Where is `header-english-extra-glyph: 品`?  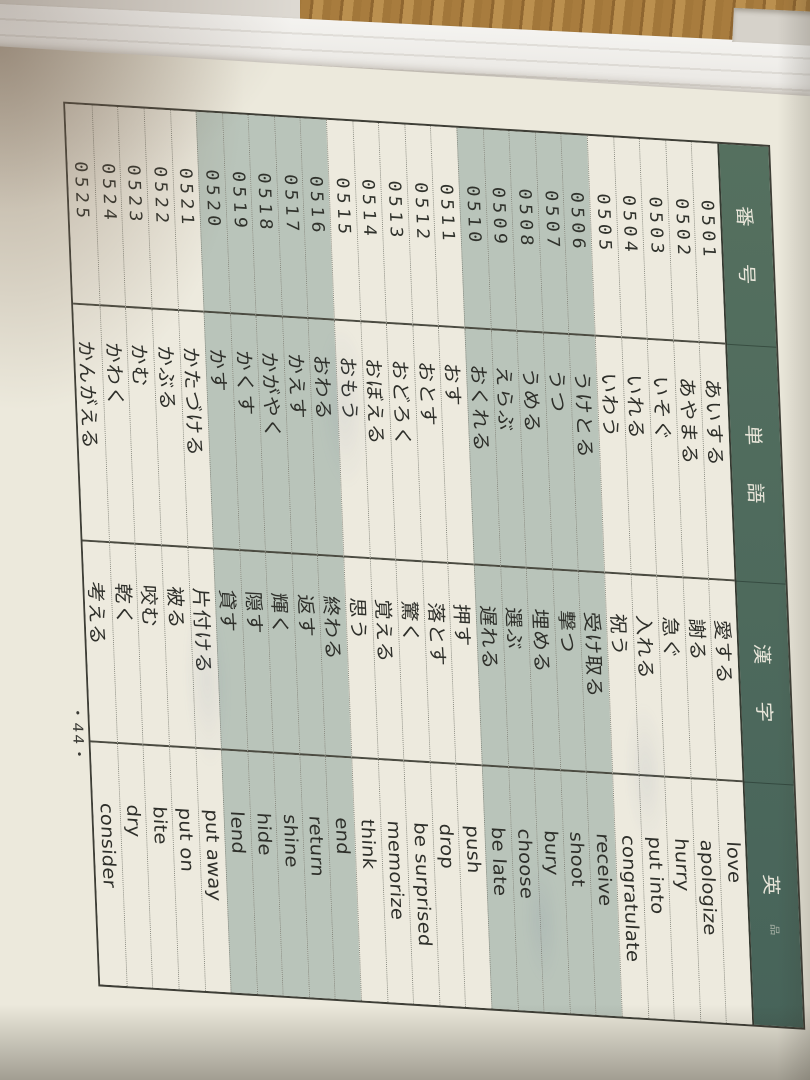 header-english-extra-glyph: 品 is located at coordinates (774, 929).